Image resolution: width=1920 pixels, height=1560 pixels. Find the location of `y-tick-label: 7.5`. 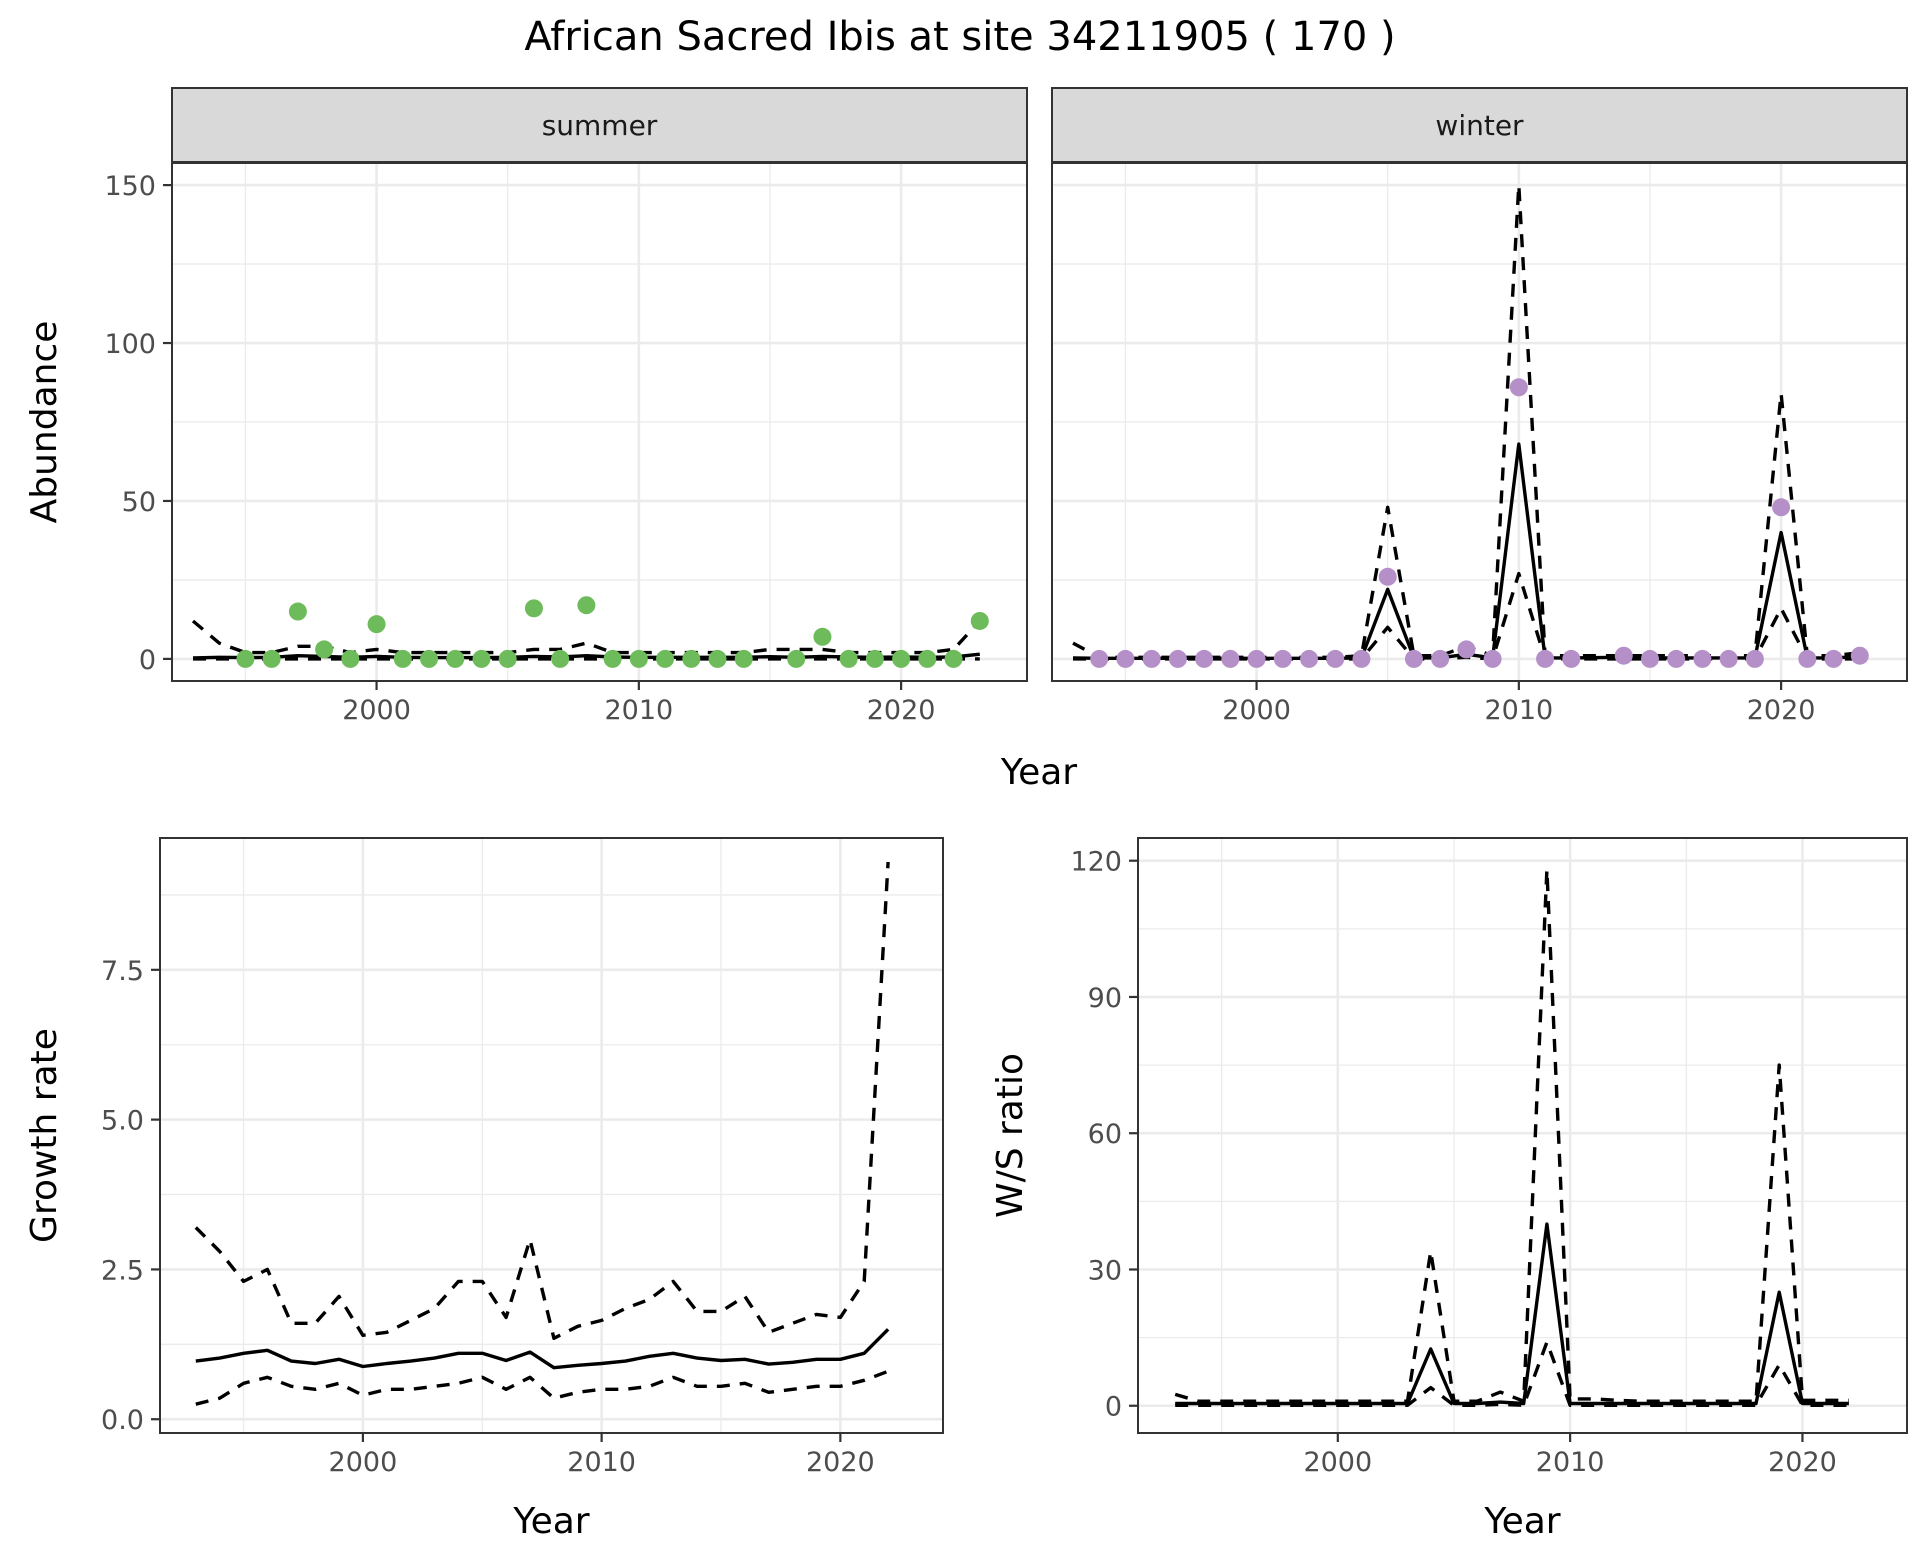

y-tick-label: 7.5 is located at coordinates (122, 971).